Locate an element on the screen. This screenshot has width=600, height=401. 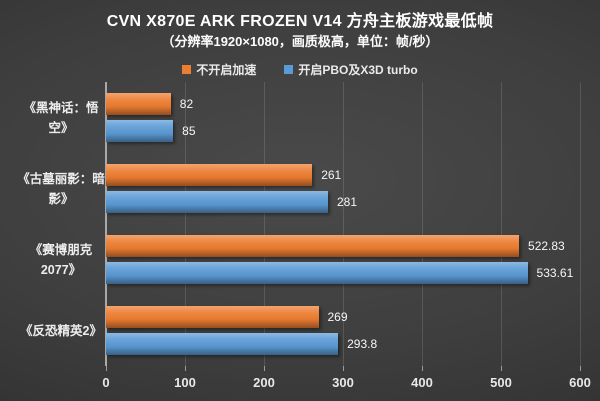
legend-item: 开启PBO及X3D turbo is located at coordinates (351, 69).